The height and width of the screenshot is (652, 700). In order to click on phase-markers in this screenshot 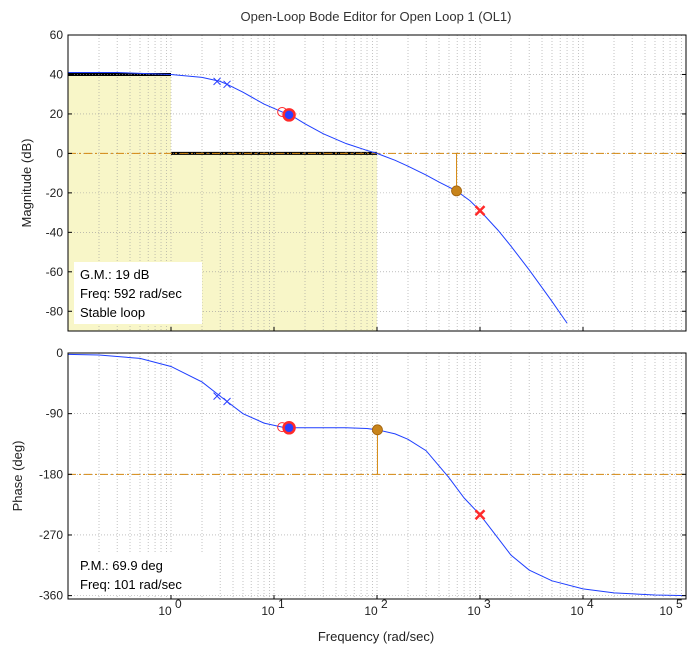, I will do `click(349, 456)`.